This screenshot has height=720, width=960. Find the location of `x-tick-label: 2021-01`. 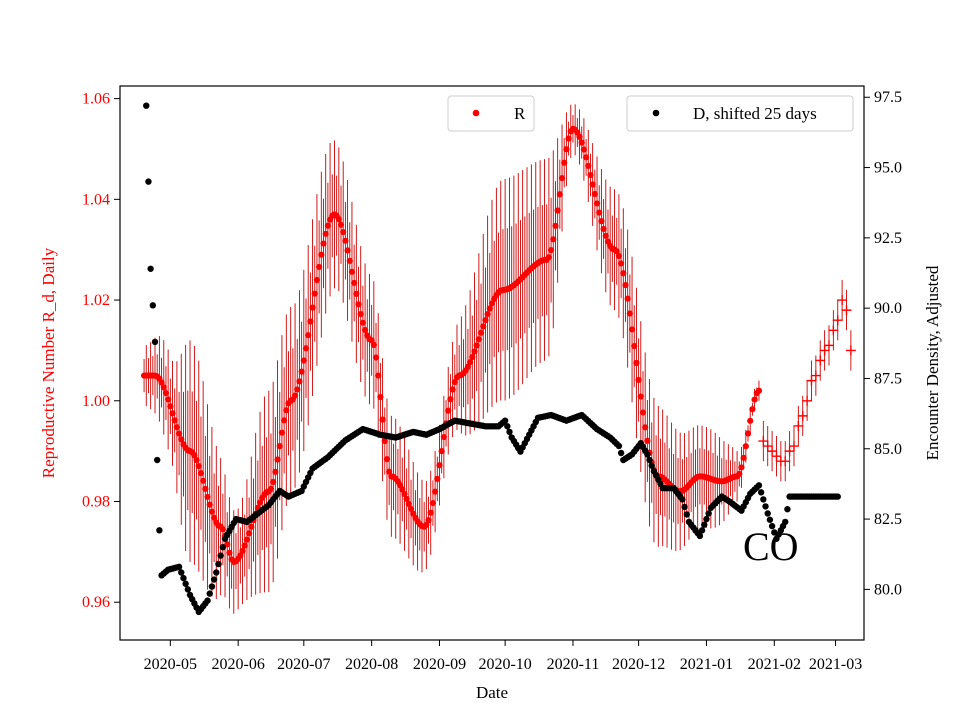

x-tick-label: 2021-01 is located at coordinates (706, 664).